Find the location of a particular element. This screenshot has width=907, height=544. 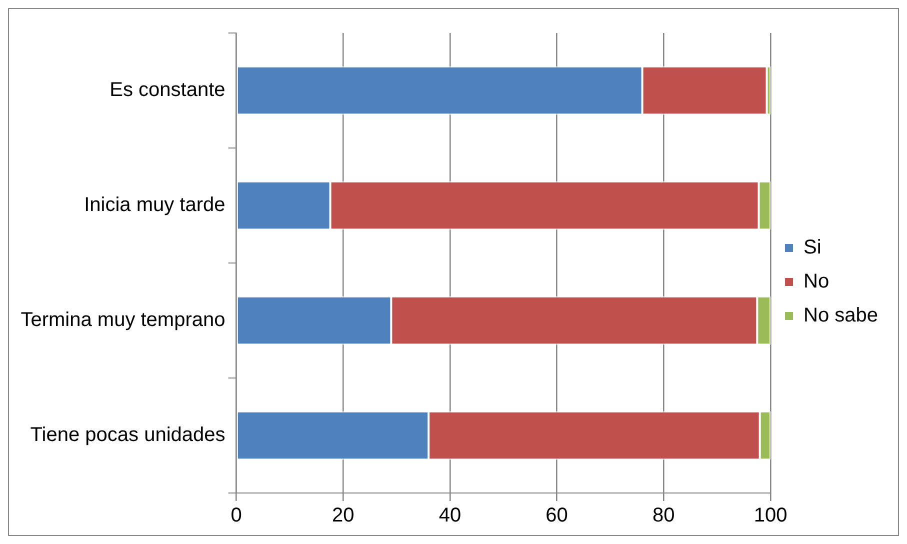

x-tick-label: 100 is located at coordinates (771, 515).